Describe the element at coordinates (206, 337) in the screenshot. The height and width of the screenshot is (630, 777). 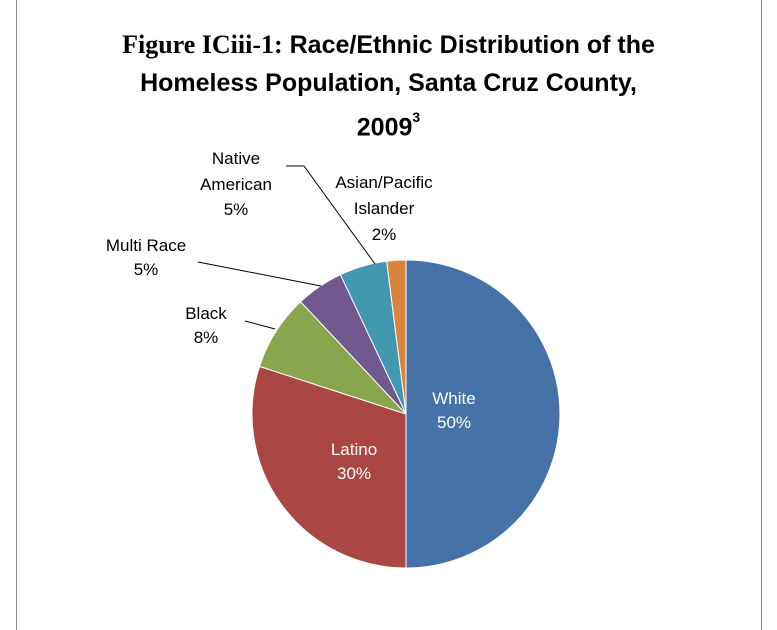
I see `percent-label-black: 8%` at that location.